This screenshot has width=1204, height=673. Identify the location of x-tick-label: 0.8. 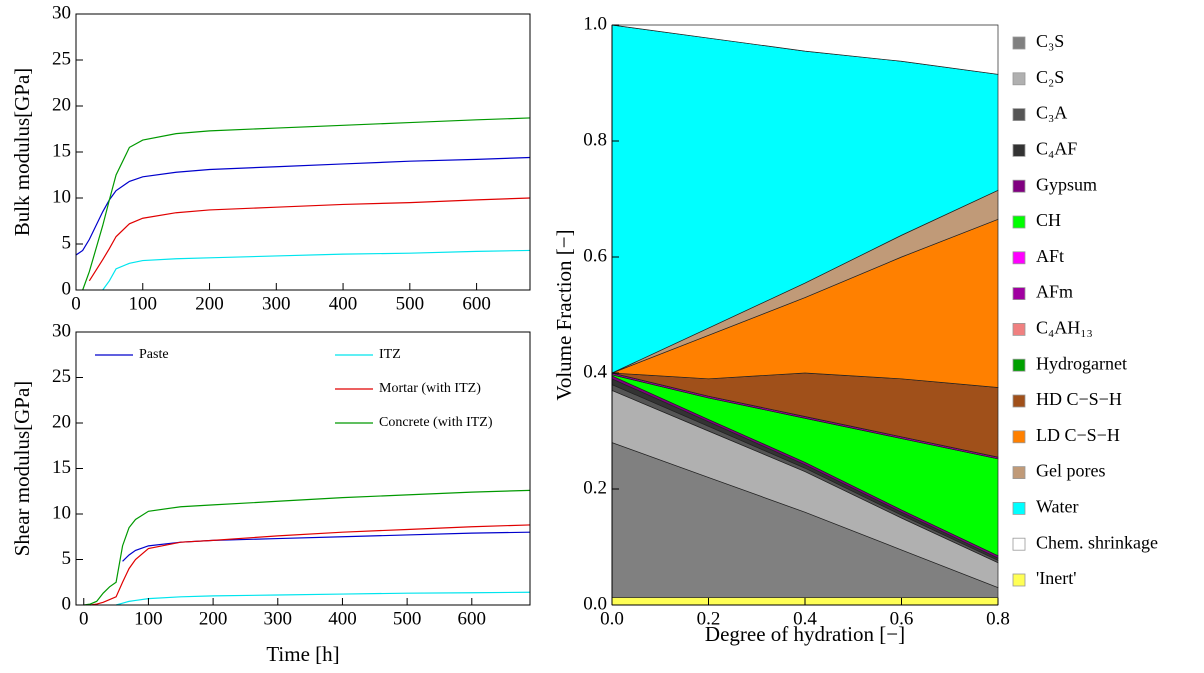
(998, 618).